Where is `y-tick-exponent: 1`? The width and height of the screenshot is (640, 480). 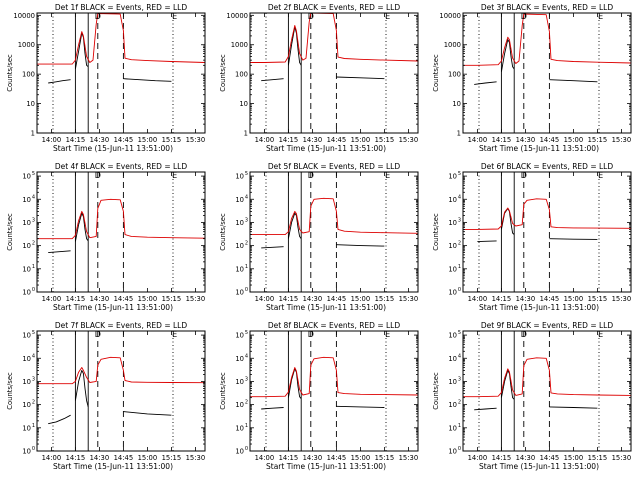
y-tick-exponent: 1 is located at coordinates (246, 426).